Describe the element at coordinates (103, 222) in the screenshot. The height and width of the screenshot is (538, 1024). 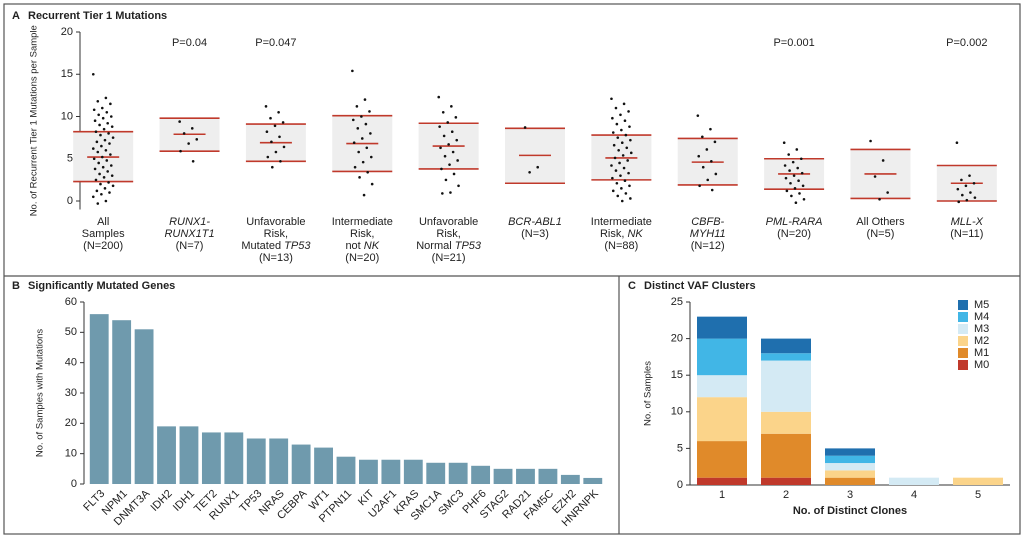
I see `label-part: All` at that location.